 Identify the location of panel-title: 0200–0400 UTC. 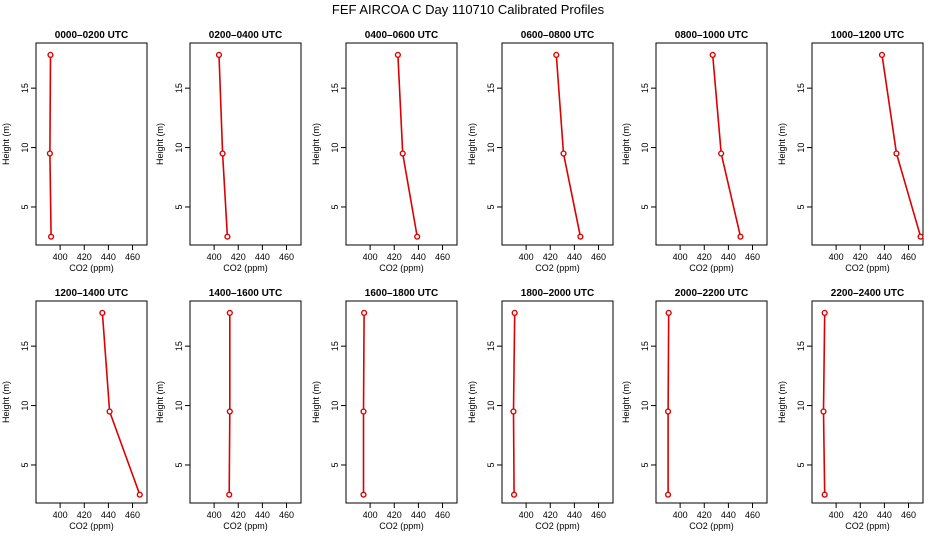
(245, 35).